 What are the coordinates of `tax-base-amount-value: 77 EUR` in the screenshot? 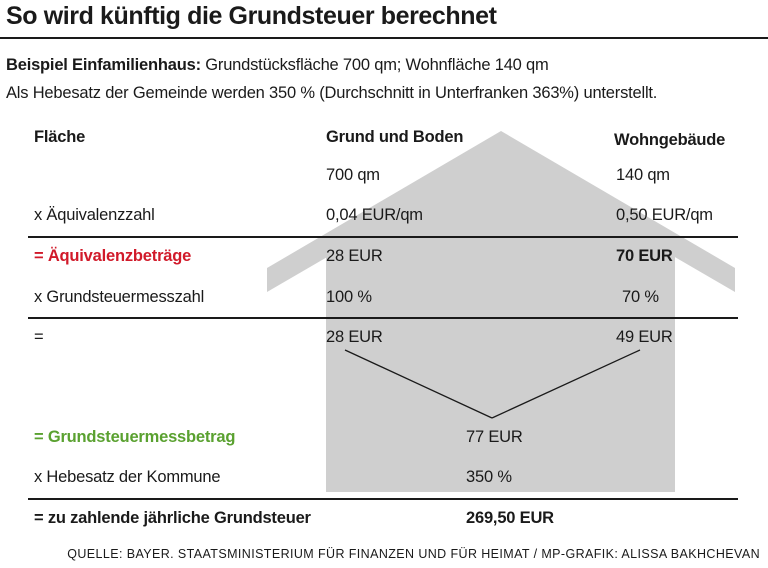 It's located at (494, 437).